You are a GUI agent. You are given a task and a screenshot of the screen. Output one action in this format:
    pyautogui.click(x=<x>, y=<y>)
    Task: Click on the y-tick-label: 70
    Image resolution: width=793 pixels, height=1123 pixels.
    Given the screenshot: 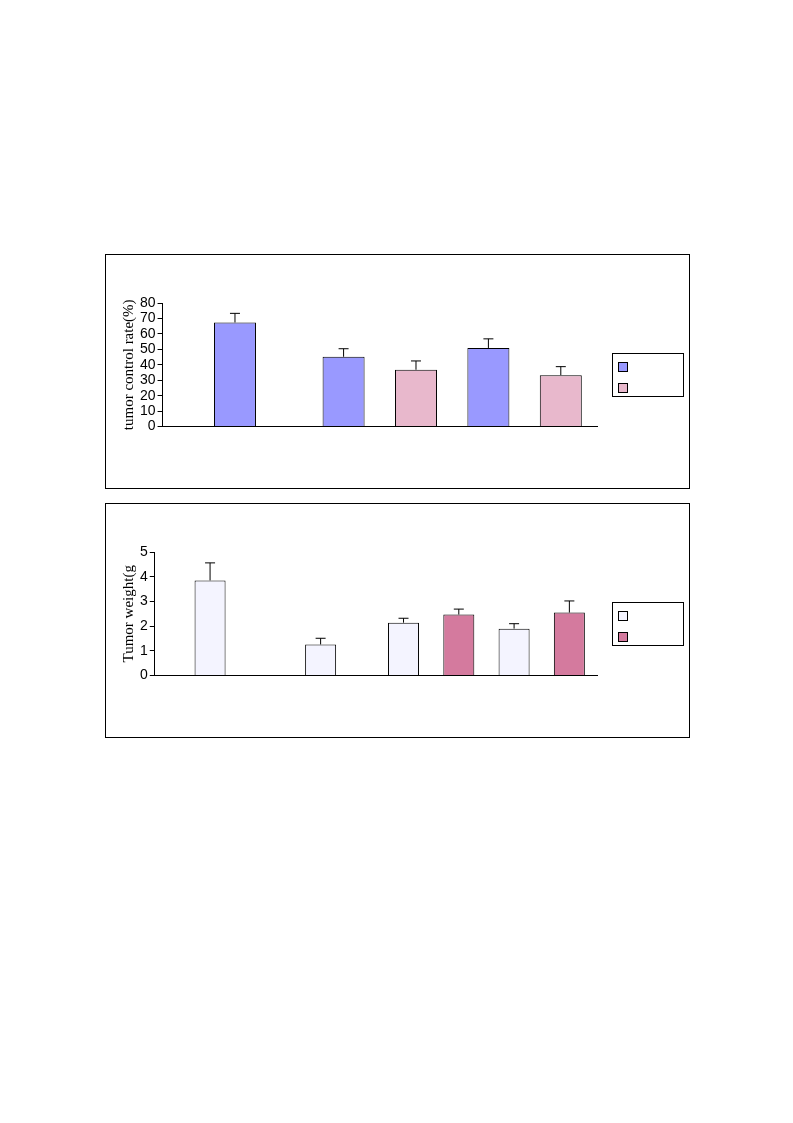 What is the action you would take?
    pyautogui.click(x=147, y=317)
    